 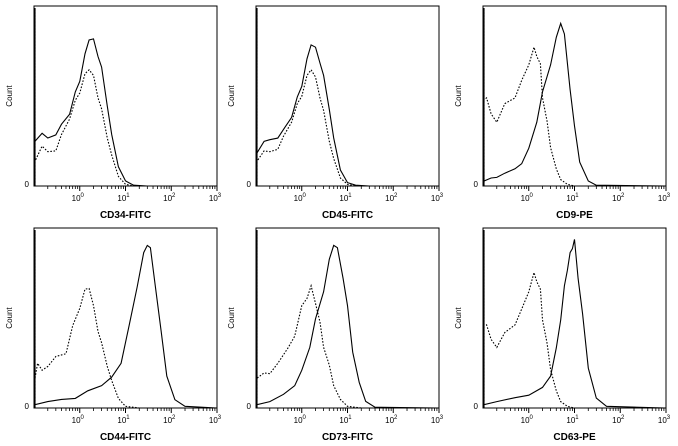 I want to click on x-axis-label: CD73-FITC, so click(x=347, y=437).